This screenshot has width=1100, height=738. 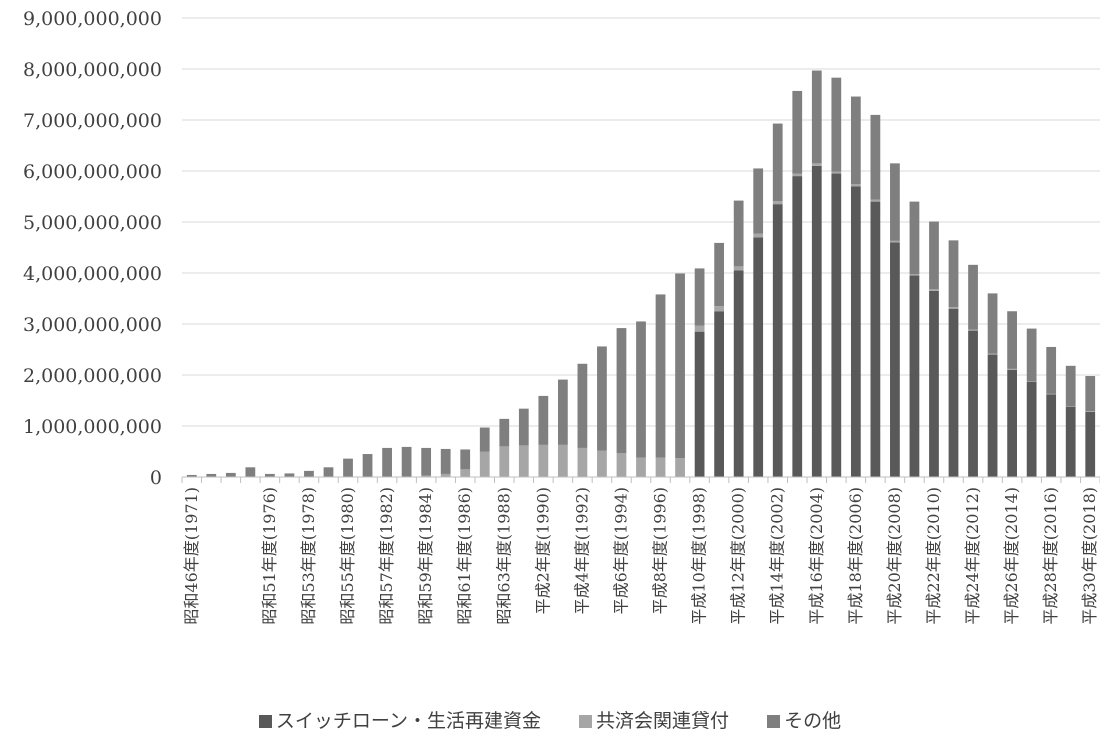 What do you see at coordinates (550, 719) in the screenshot?
I see `legend: スイッチローン・生活再建資金 共済会関連貸付 その他` at bounding box center [550, 719].